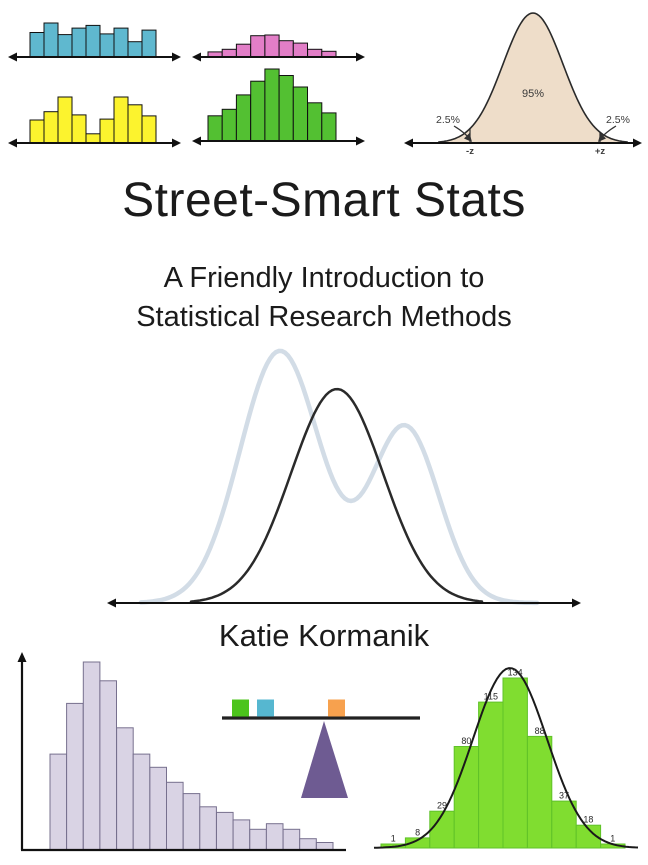 Image resolution: width=648 pixels, height=865 pixels. I want to click on mini-histogram-bimodal-yellow-svg, so click(94, 122).